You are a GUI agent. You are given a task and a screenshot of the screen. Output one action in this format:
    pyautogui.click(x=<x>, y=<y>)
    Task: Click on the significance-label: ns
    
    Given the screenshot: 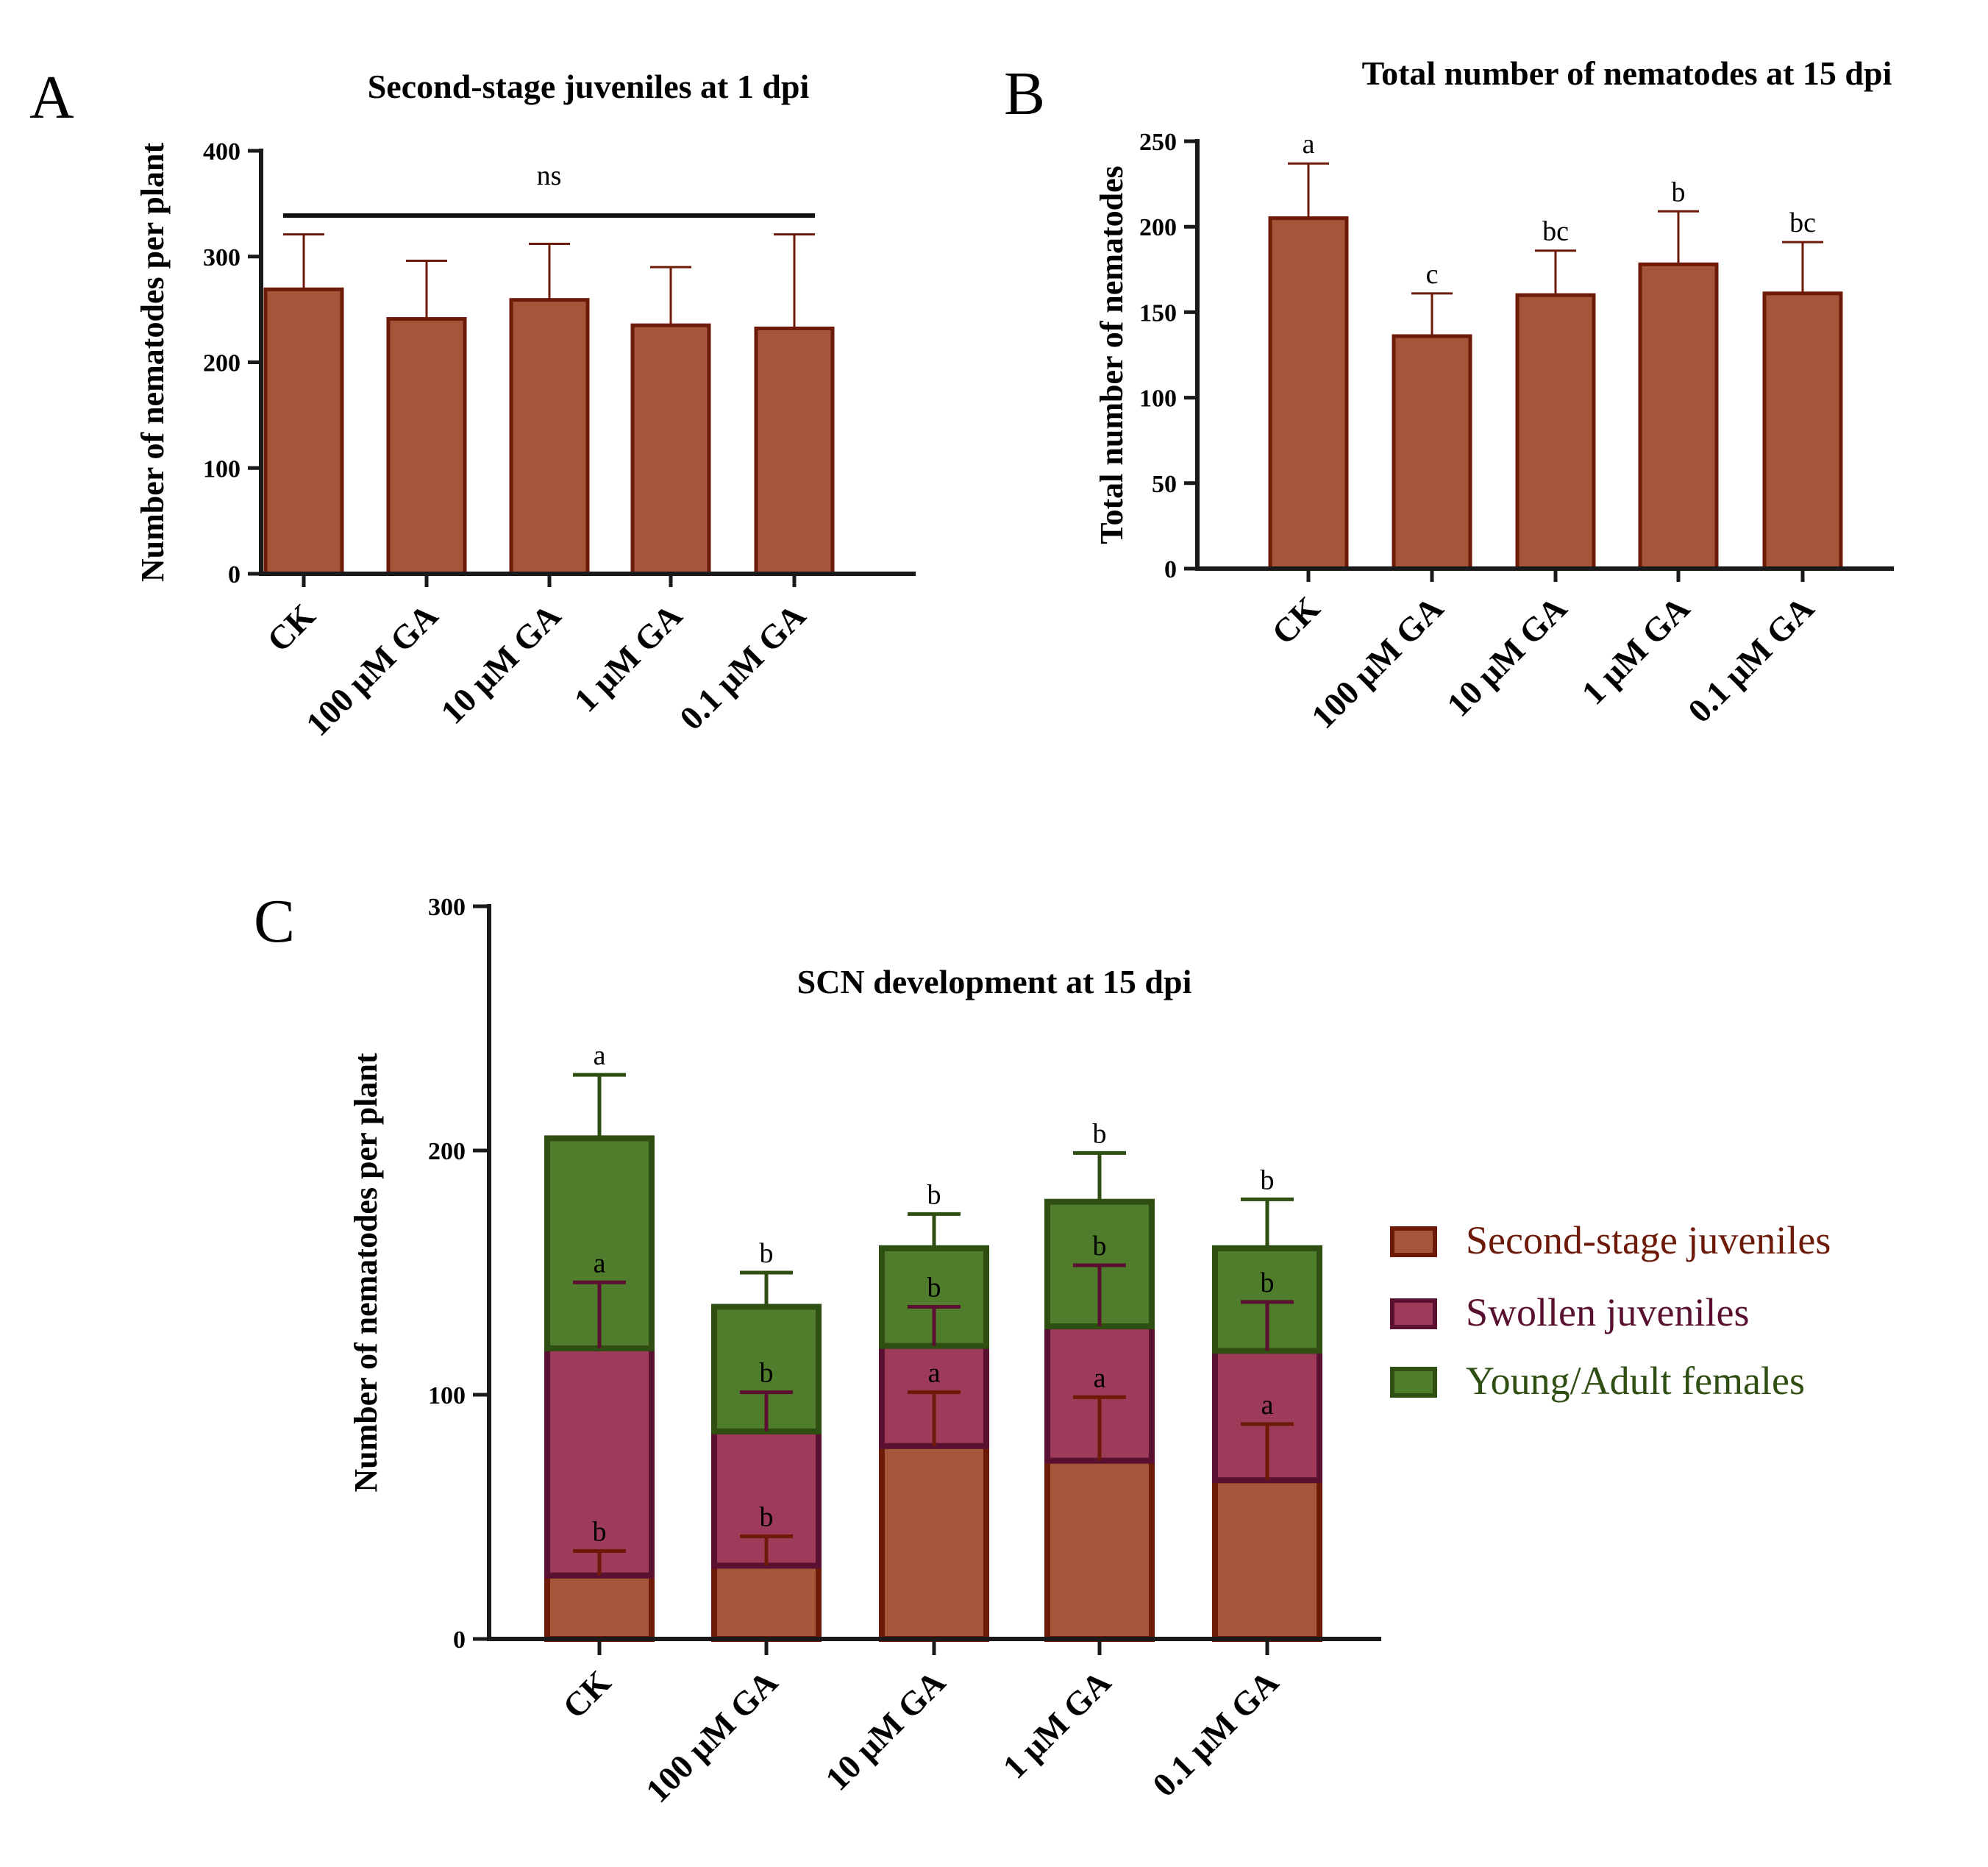 What is the action you would take?
    pyautogui.click(x=549, y=175)
    